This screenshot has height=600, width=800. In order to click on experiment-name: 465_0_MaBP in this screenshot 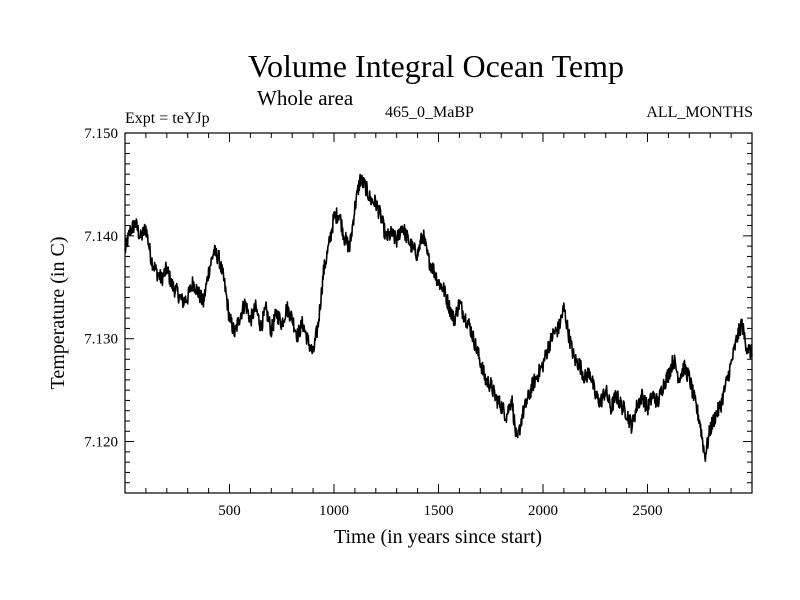, I will do `click(429, 112)`.